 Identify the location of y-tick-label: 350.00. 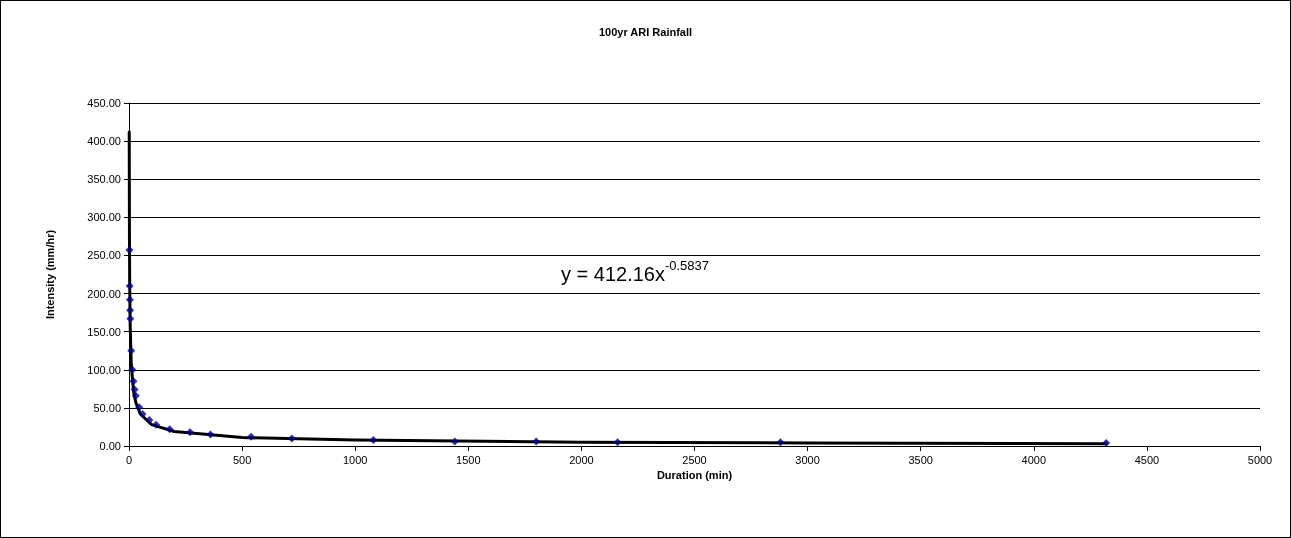
(104, 179).